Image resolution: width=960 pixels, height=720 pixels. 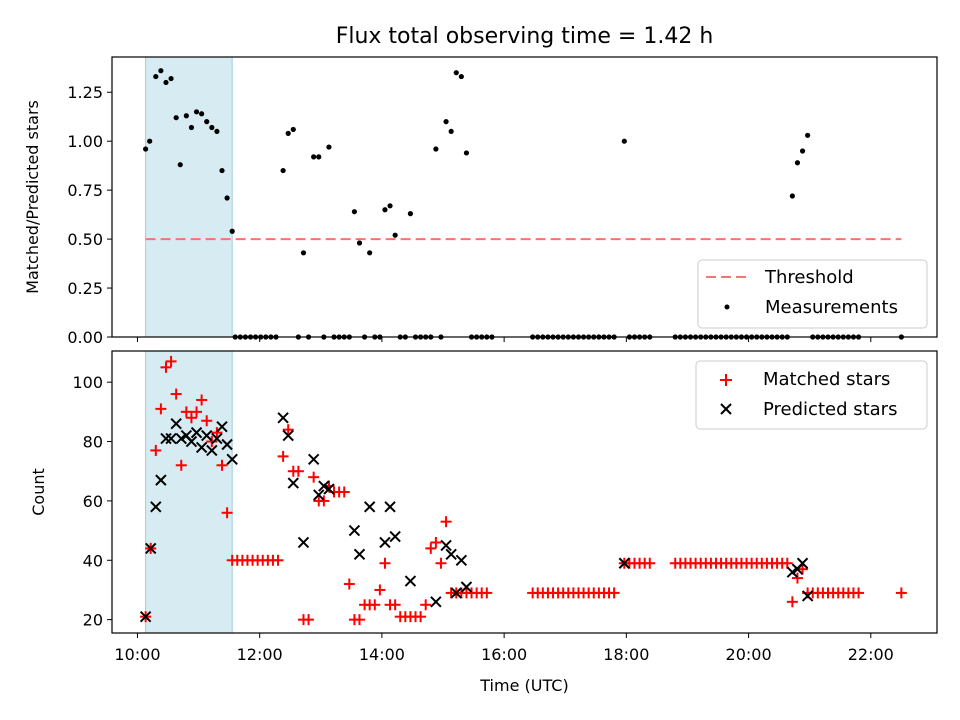 What do you see at coordinates (93, 560) in the screenshot?
I see `bottom-y-tick-label: 40` at bounding box center [93, 560].